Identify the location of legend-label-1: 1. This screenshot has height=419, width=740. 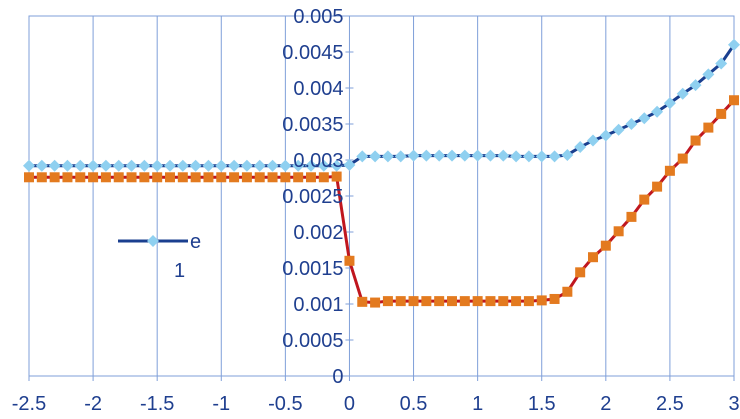
(179, 271).